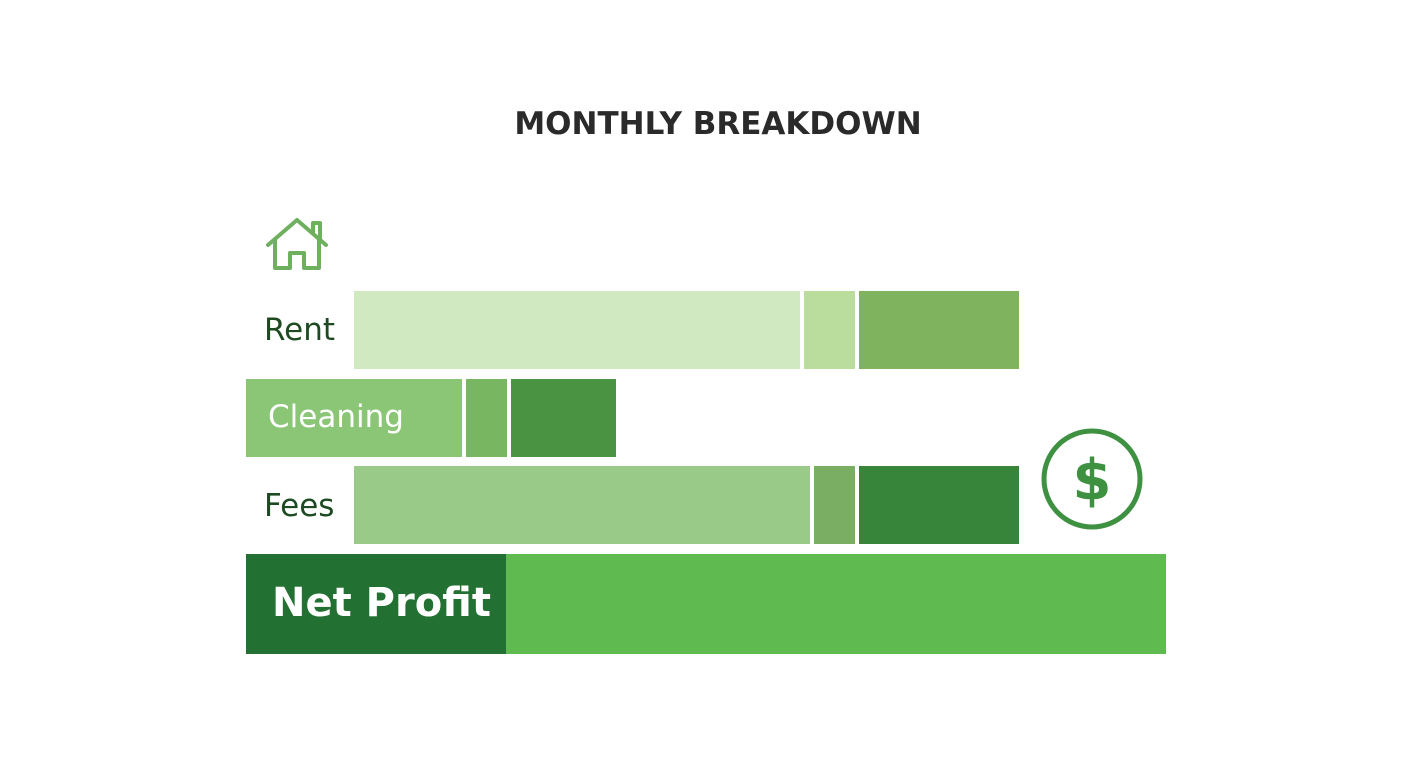 This screenshot has width=1408, height=768. I want to click on house-icon, so click(297, 244).